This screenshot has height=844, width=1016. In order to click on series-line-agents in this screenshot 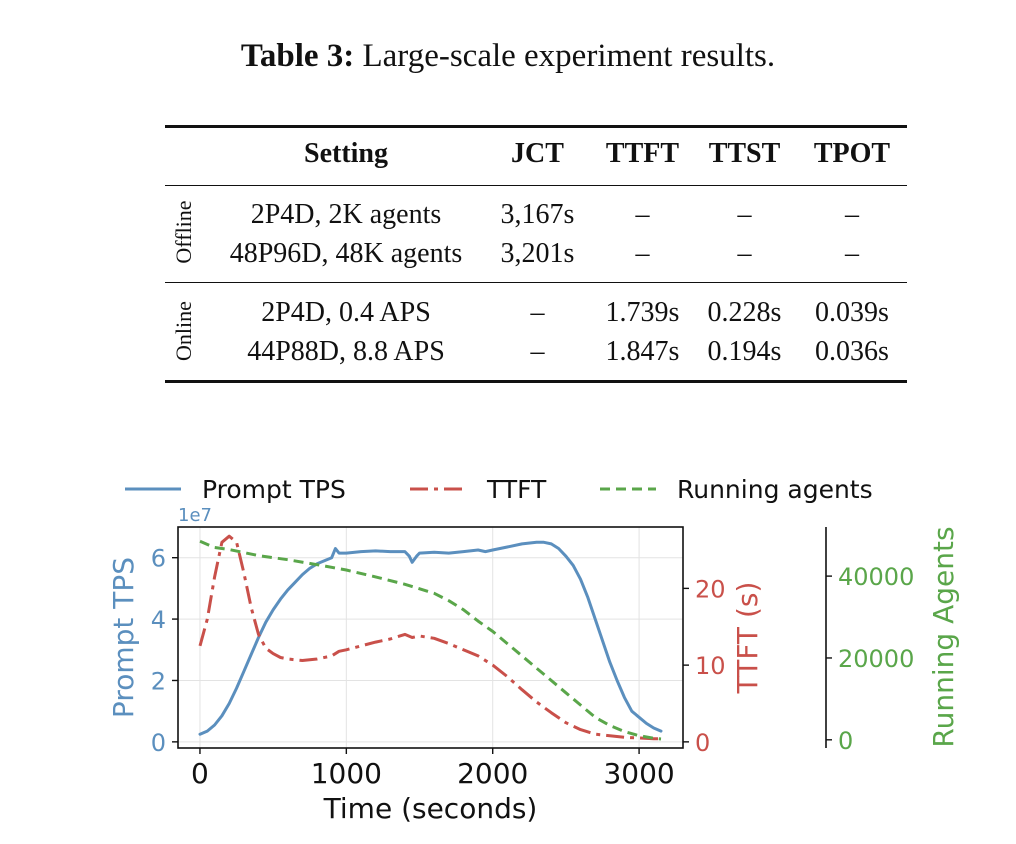, I will do `click(430, 640)`.